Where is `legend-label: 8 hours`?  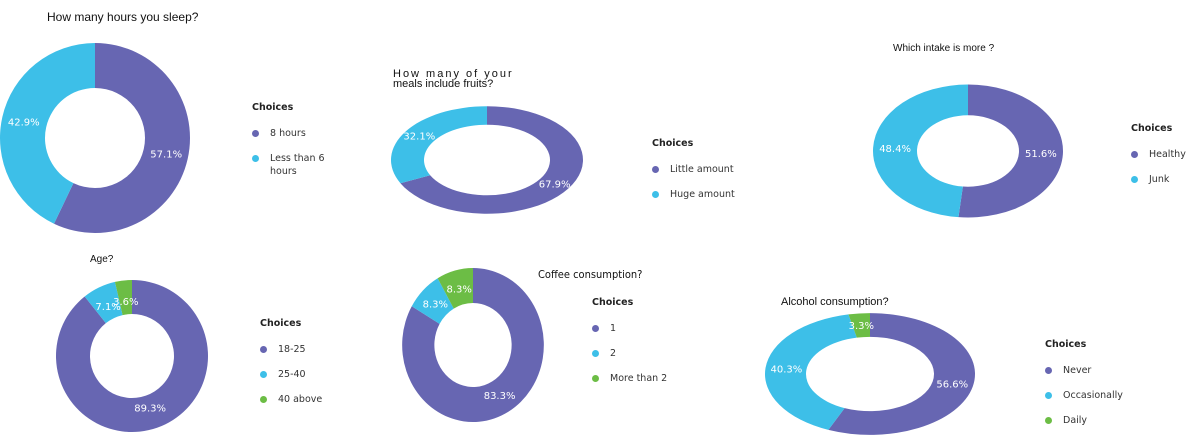
legend-label: 8 hours is located at coordinates (288, 133).